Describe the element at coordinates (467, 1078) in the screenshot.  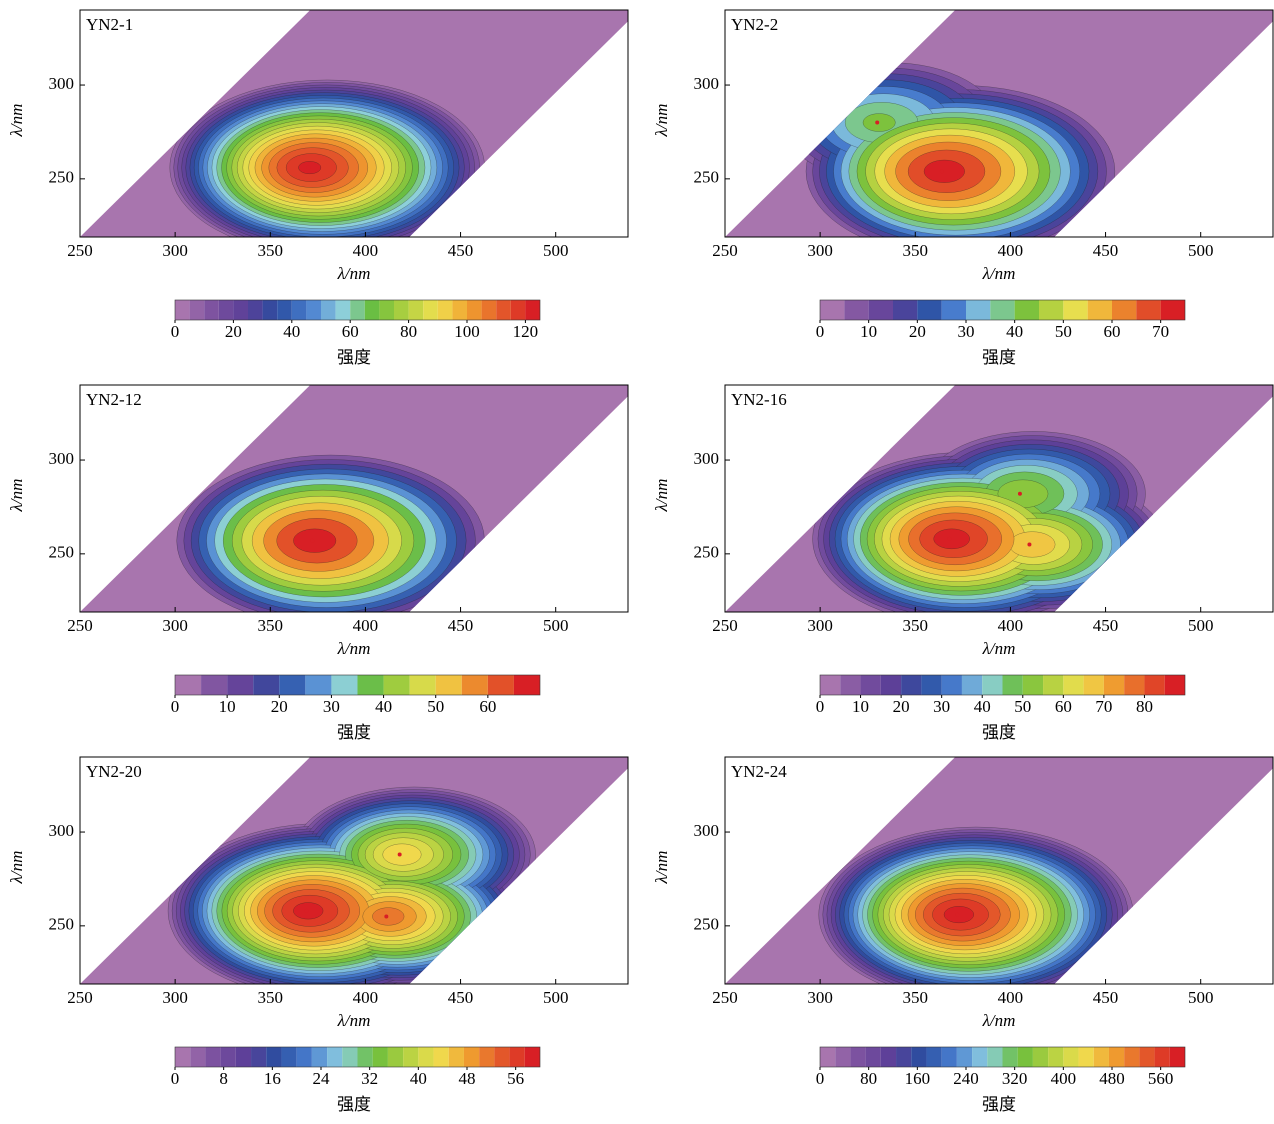
I see `colorbar-tick-label: 48` at that location.